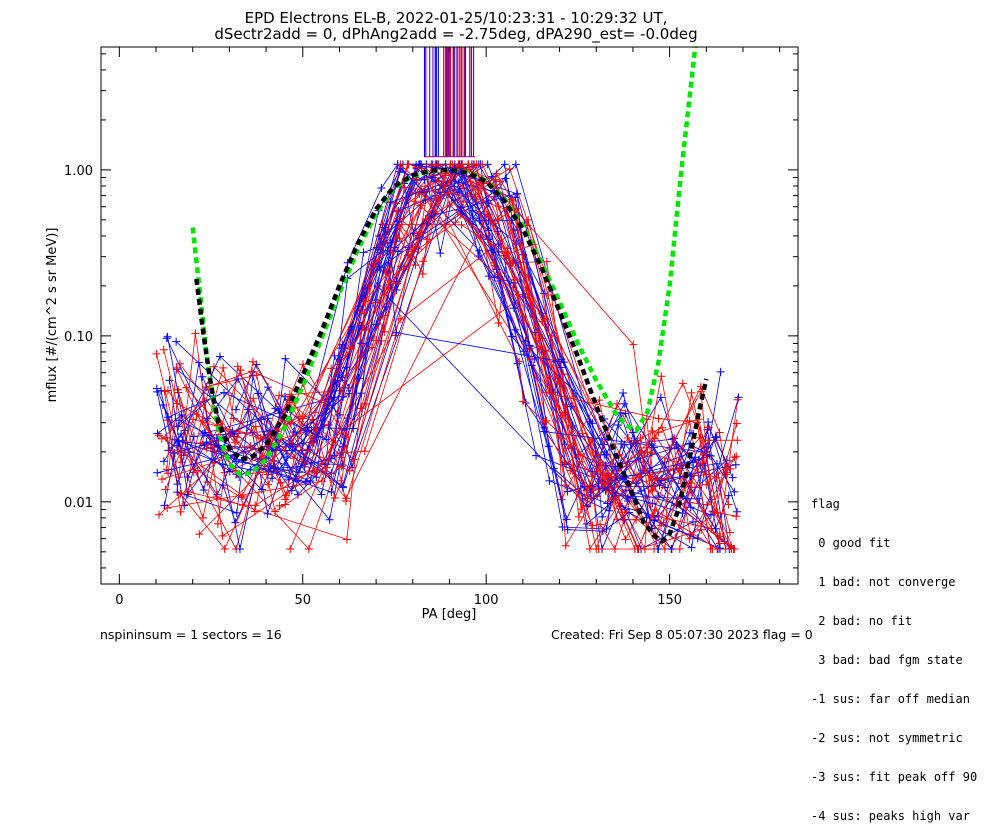 This screenshot has height=836, width=1000. I want to click on legend-item: -3 sus: fit peak off 90, so click(894, 777).